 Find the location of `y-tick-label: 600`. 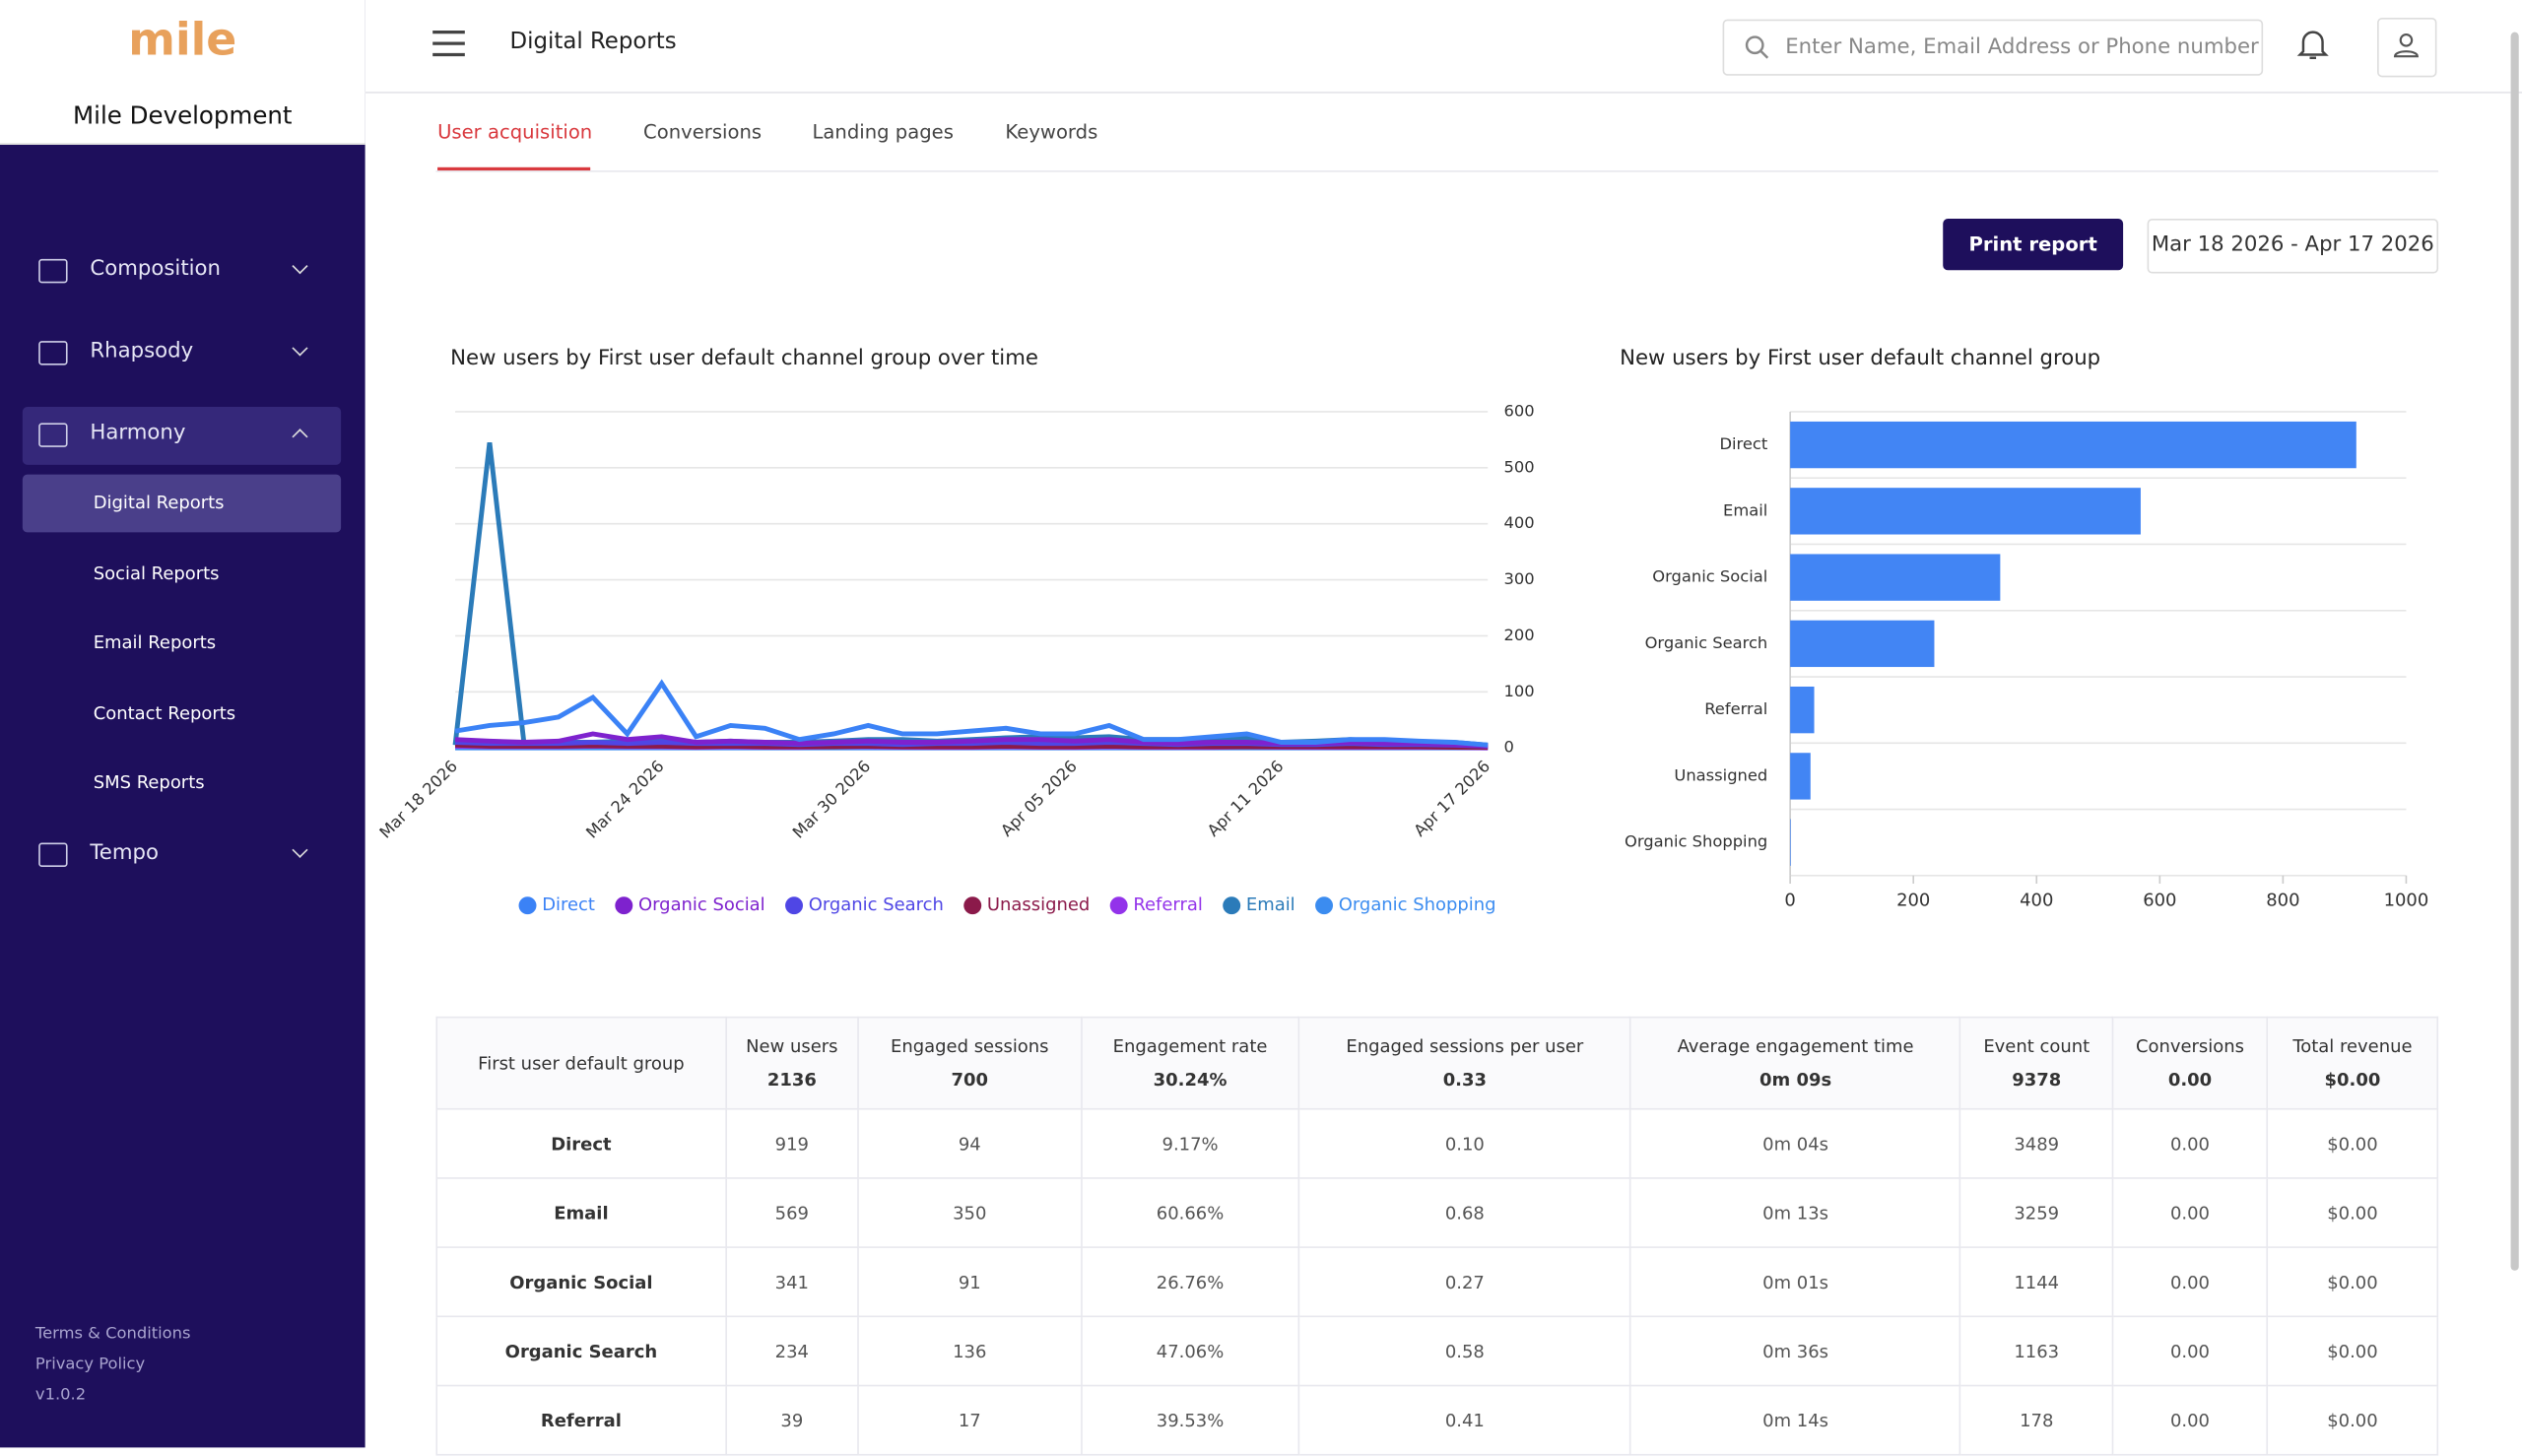

y-tick-label: 600 is located at coordinates (1519, 410).